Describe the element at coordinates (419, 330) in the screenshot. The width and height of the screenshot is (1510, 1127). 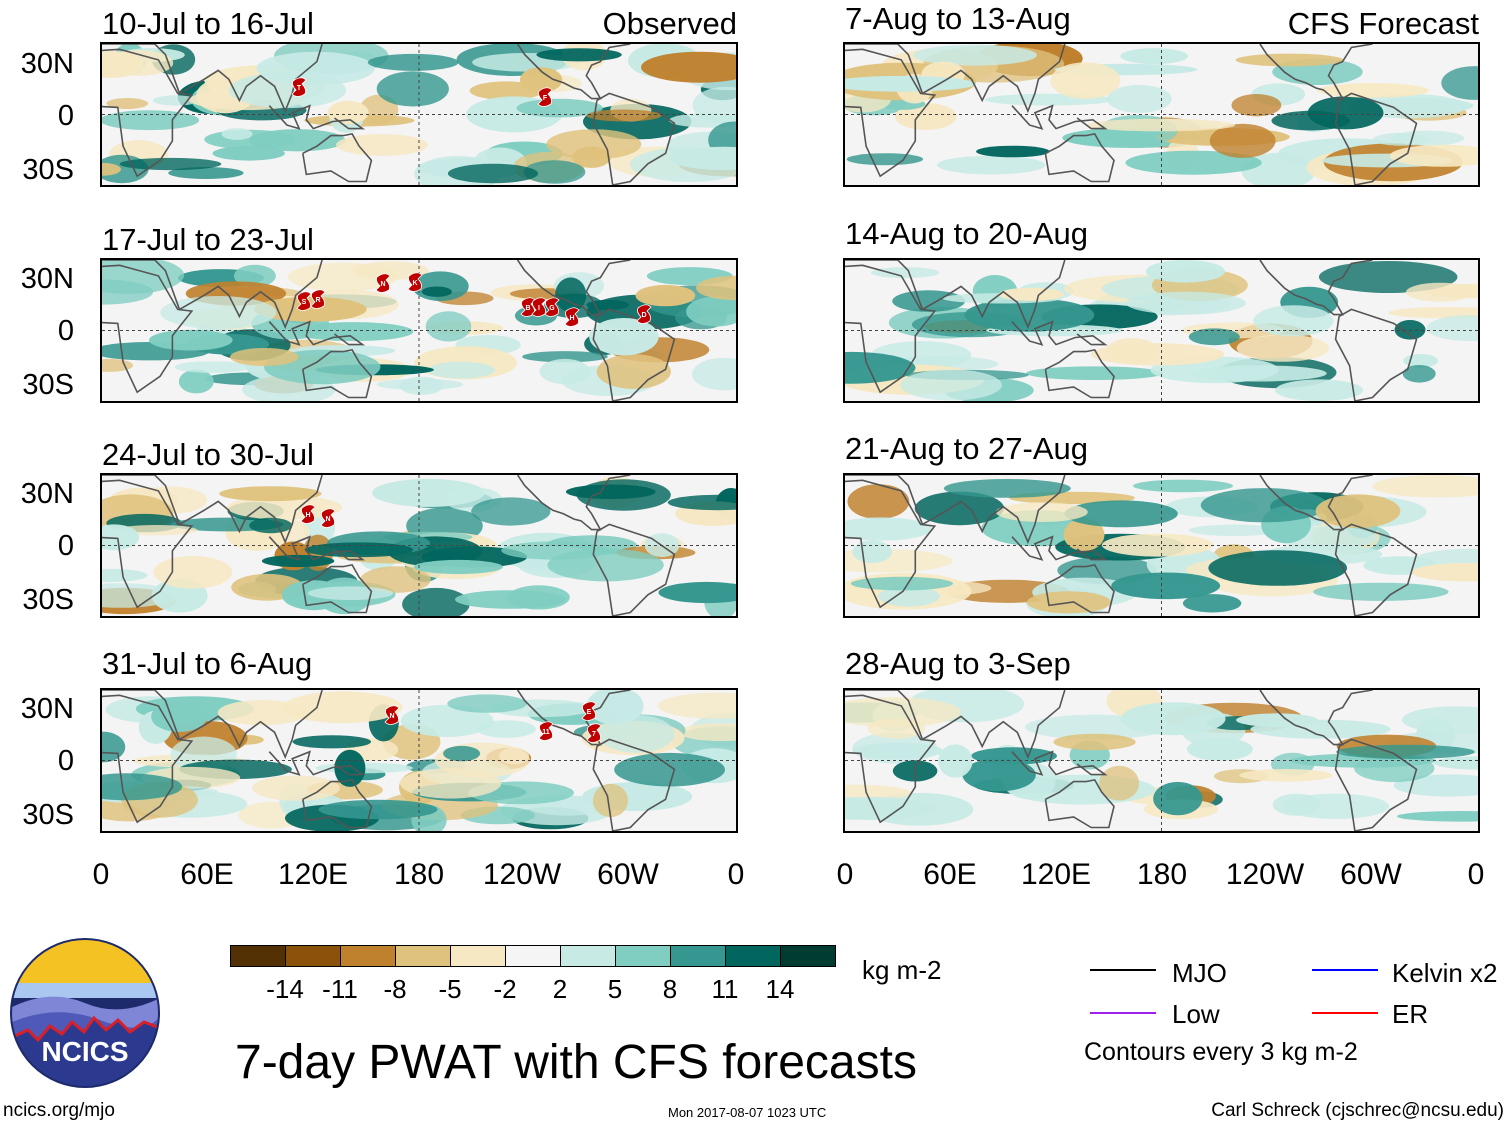
I see `map-panel-observed-2: N K S R B I G H D` at that location.